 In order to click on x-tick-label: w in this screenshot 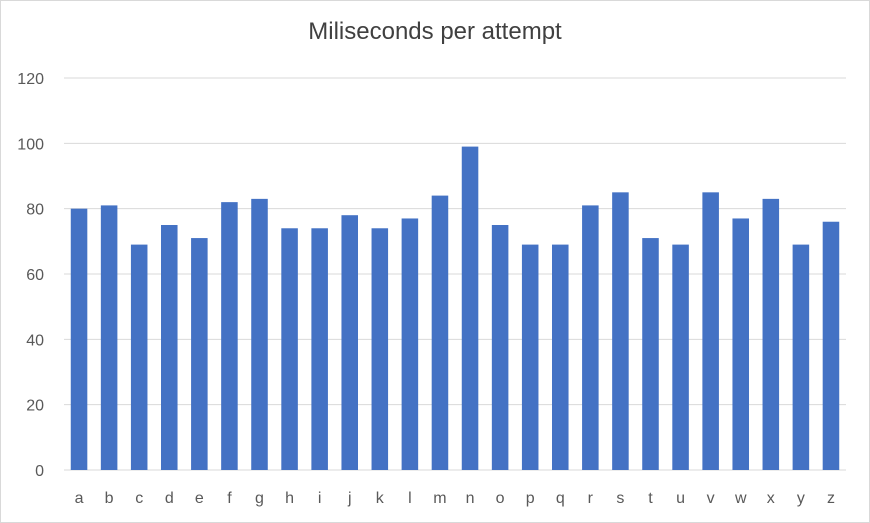, I will do `click(740, 498)`.